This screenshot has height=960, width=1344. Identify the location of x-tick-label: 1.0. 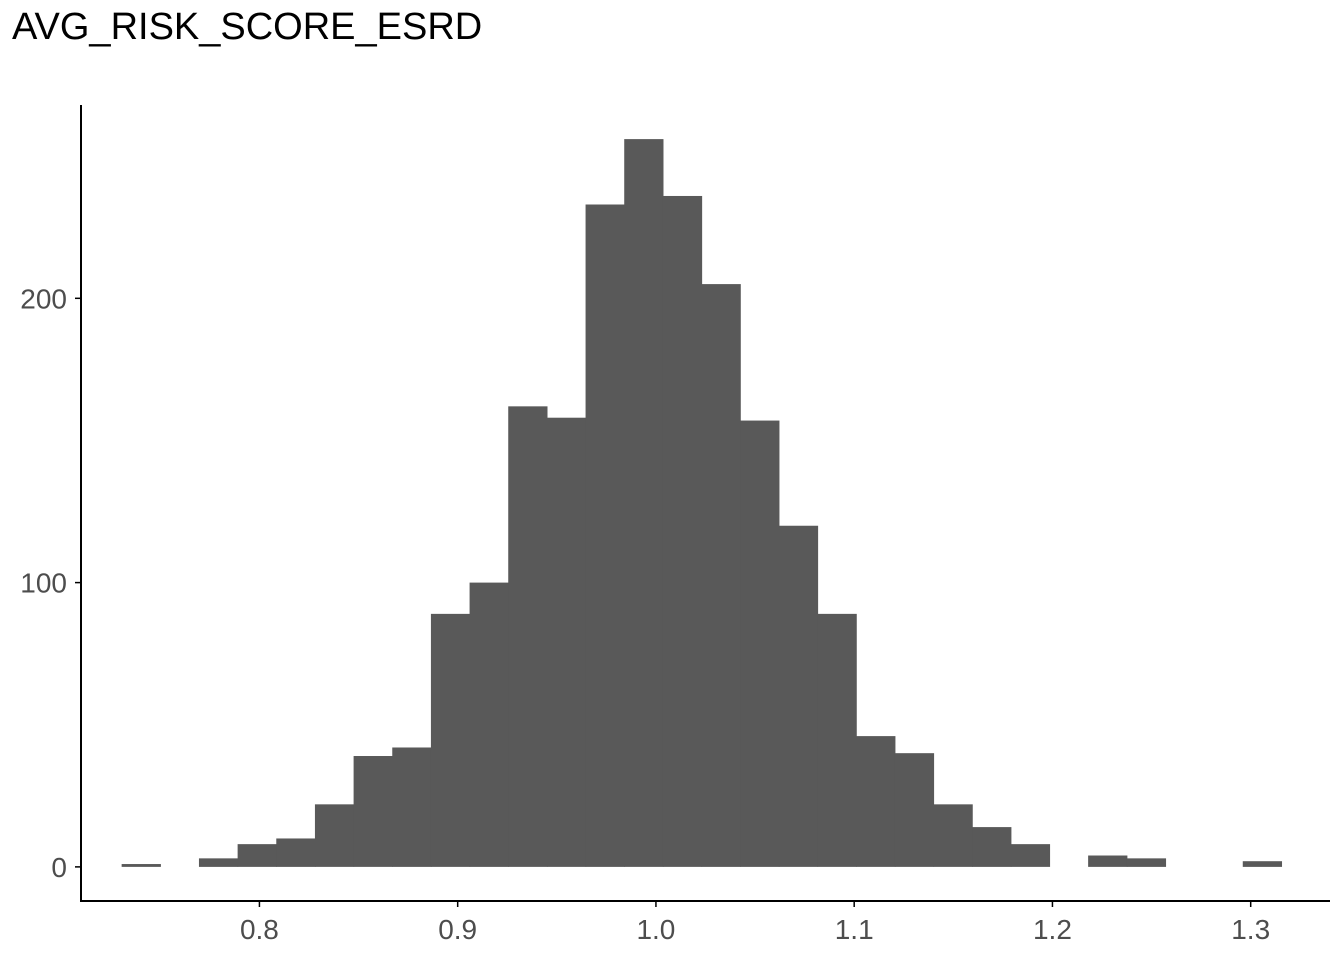
(655, 929).